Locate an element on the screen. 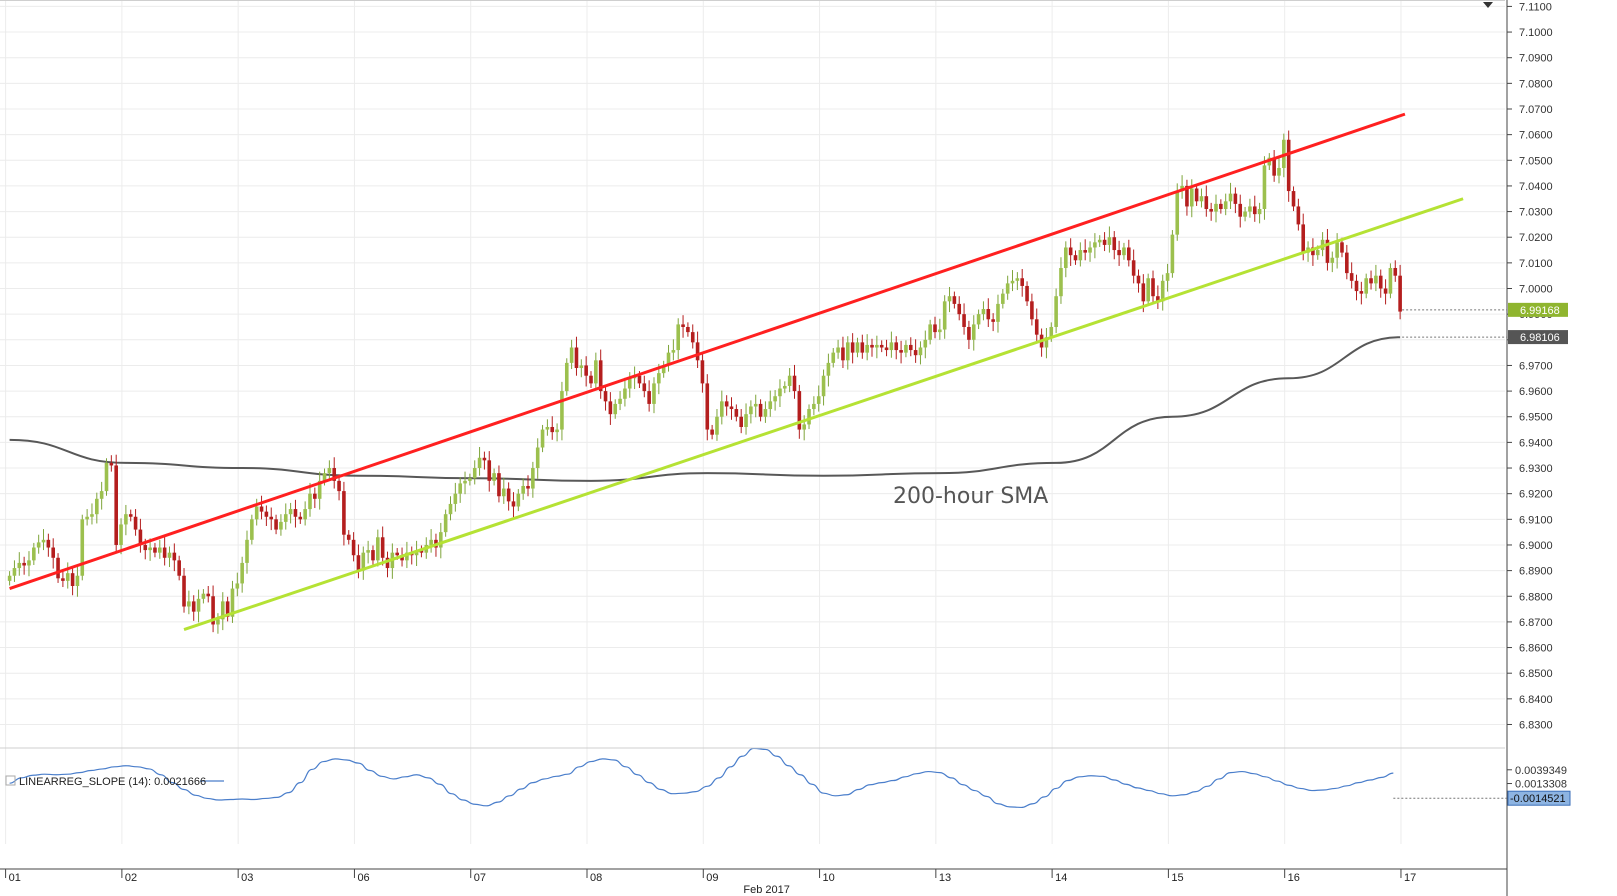  x-tick-label: 06 is located at coordinates (363, 878).